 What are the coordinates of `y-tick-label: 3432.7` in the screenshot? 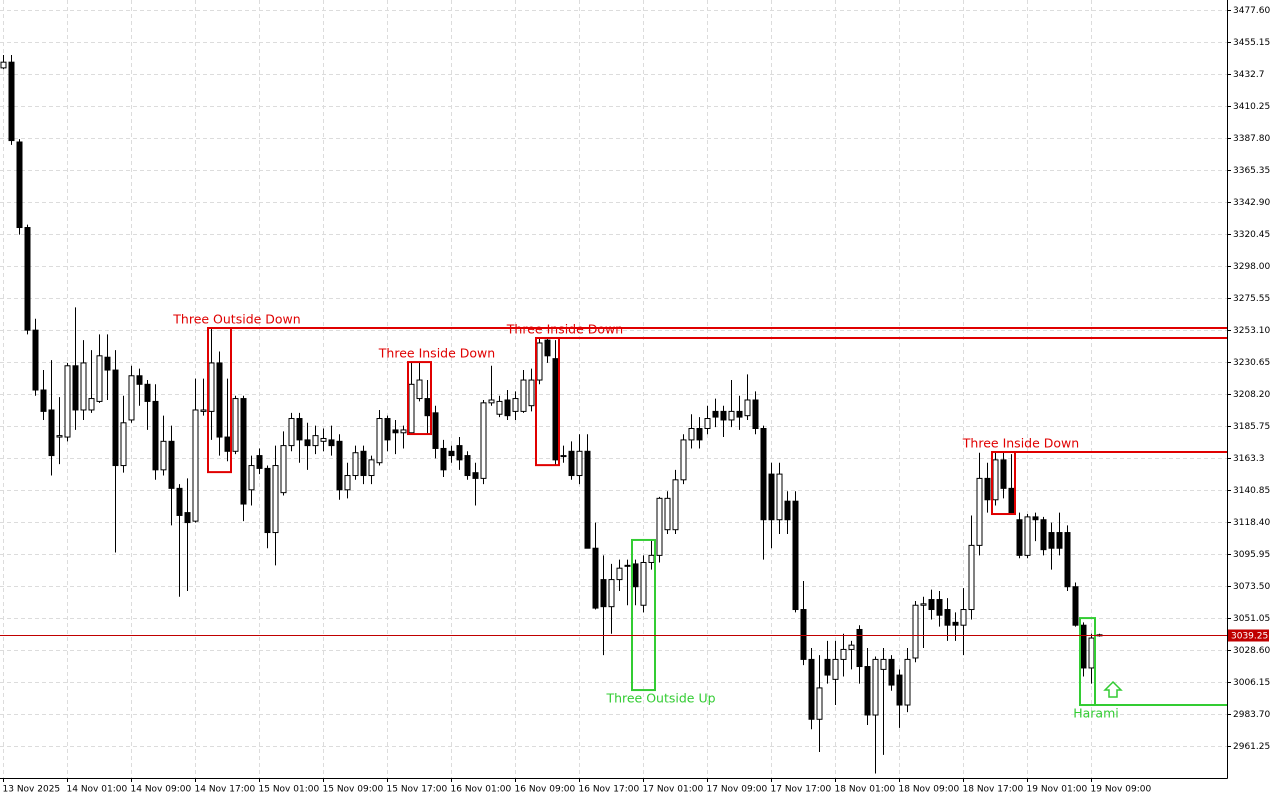 It's located at (1249, 75).